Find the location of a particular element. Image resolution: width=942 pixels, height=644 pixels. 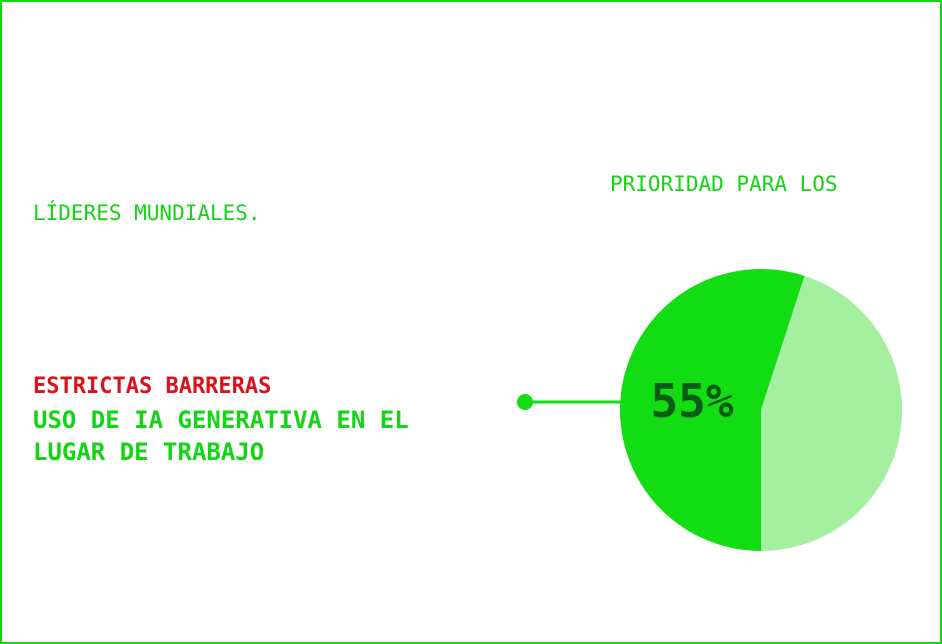

title-line-1: PRIORIDAD PARA LOS is located at coordinates (724, 184).